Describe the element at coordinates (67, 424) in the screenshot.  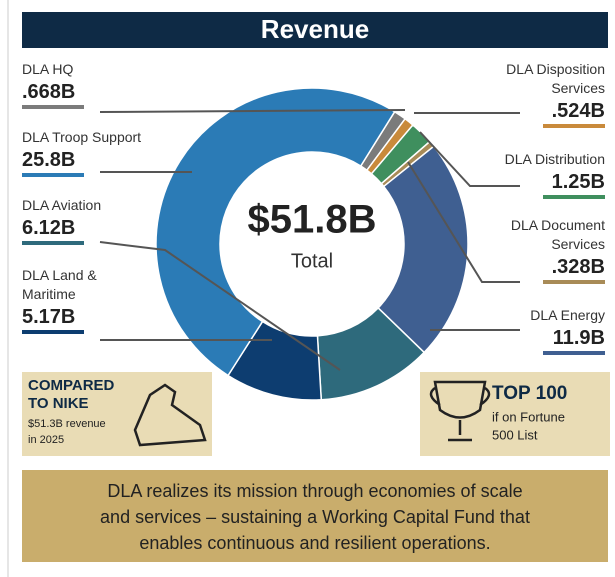
I see `nike-note: $51.3B revenue` at that location.